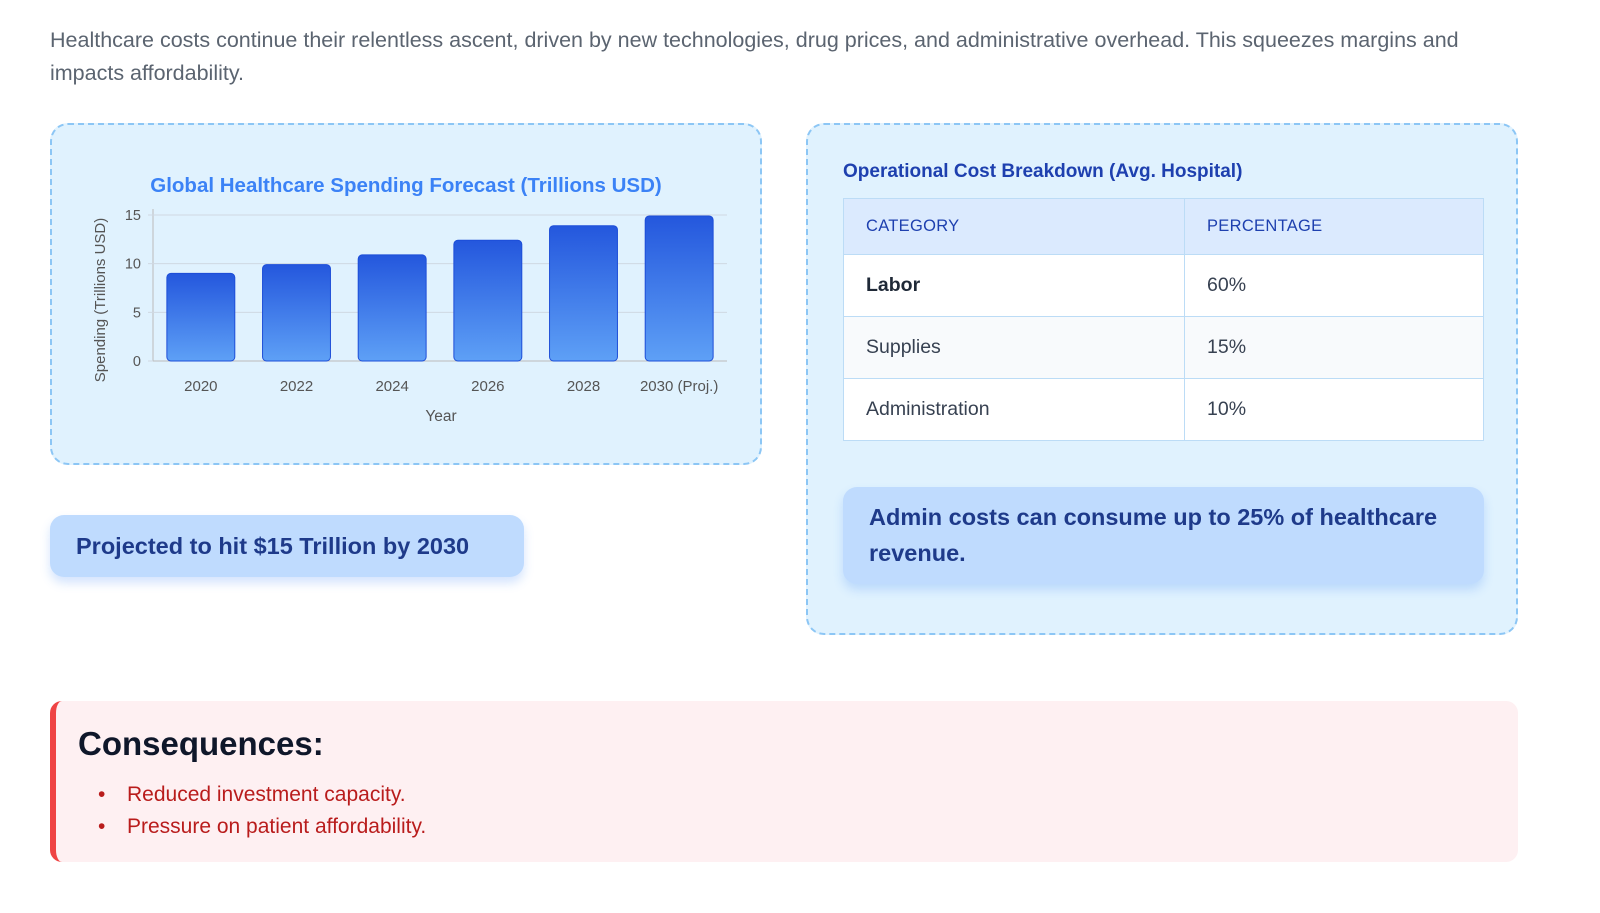 The height and width of the screenshot is (913, 1600). Describe the element at coordinates (488, 300) in the screenshot. I see `bar-2026` at that location.